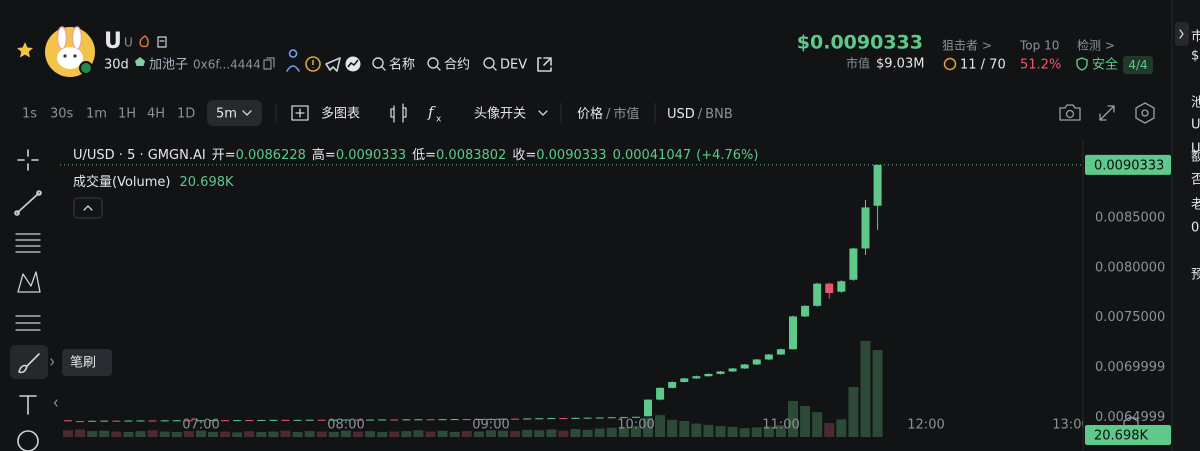  I want to click on favorite-star, so click(25, 50).